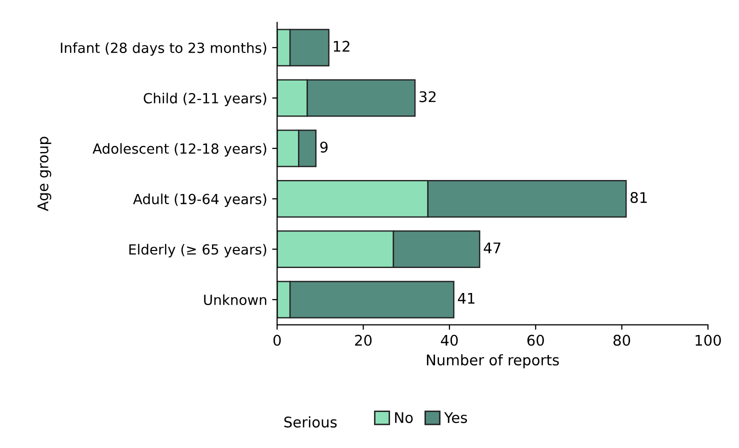  Describe the element at coordinates (492, 248) in the screenshot. I see `total-label: 47` at that location.